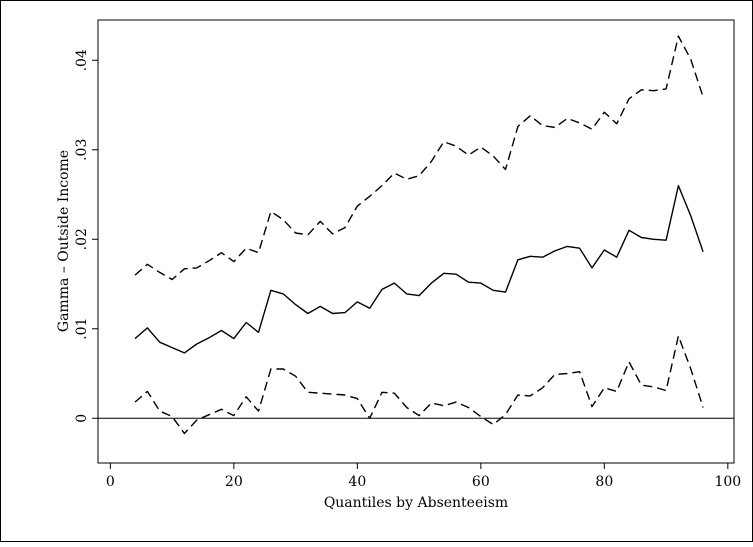 This screenshot has width=753, height=547. Describe the element at coordinates (82, 60) in the screenshot. I see `y-tick-label: .04` at that location.